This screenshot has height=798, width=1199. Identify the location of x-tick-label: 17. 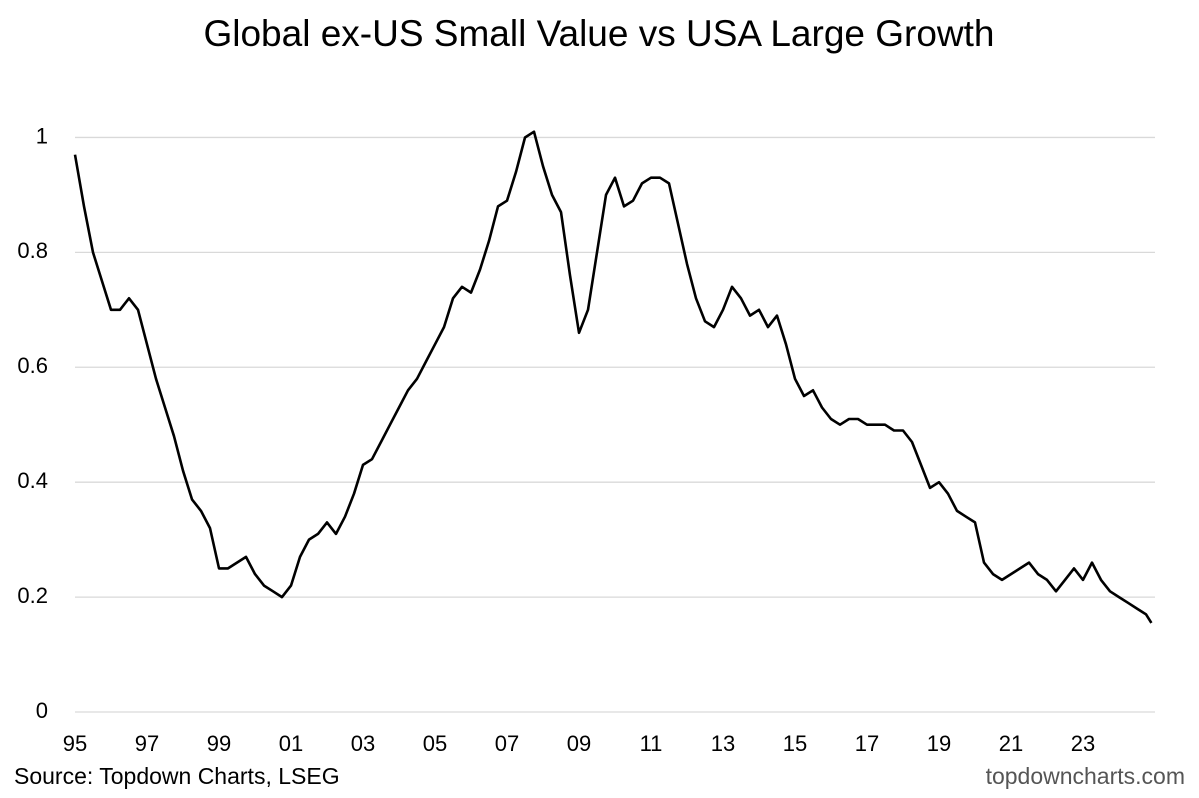
(867, 743).